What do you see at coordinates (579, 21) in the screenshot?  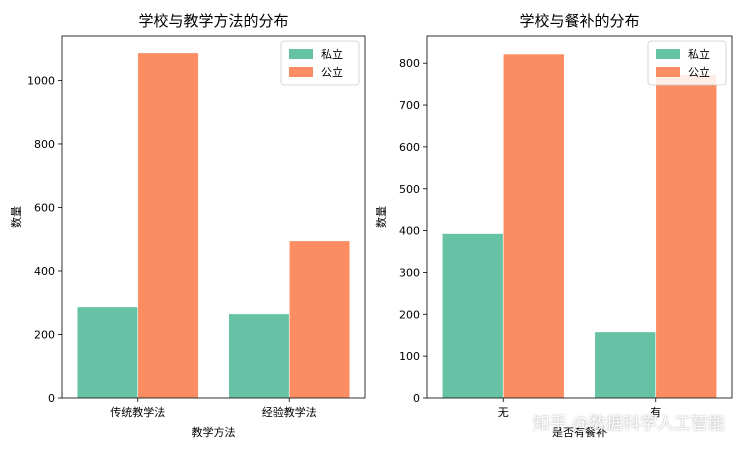 I see `chart-title: 学校与餐补的分布` at bounding box center [579, 21].